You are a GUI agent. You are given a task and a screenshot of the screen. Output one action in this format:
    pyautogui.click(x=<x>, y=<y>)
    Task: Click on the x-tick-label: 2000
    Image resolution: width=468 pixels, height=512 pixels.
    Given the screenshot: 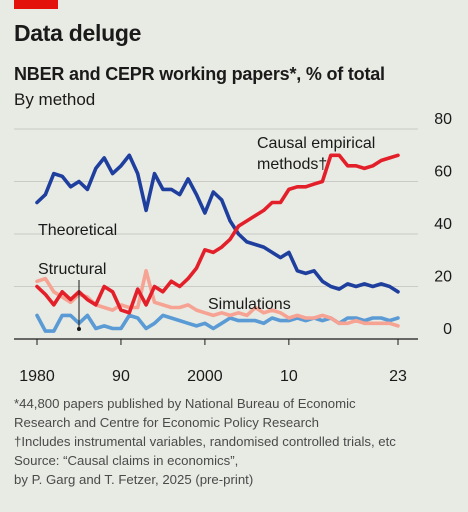 What is the action you would take?
    pyautogui.click(x=205, y=376)
    